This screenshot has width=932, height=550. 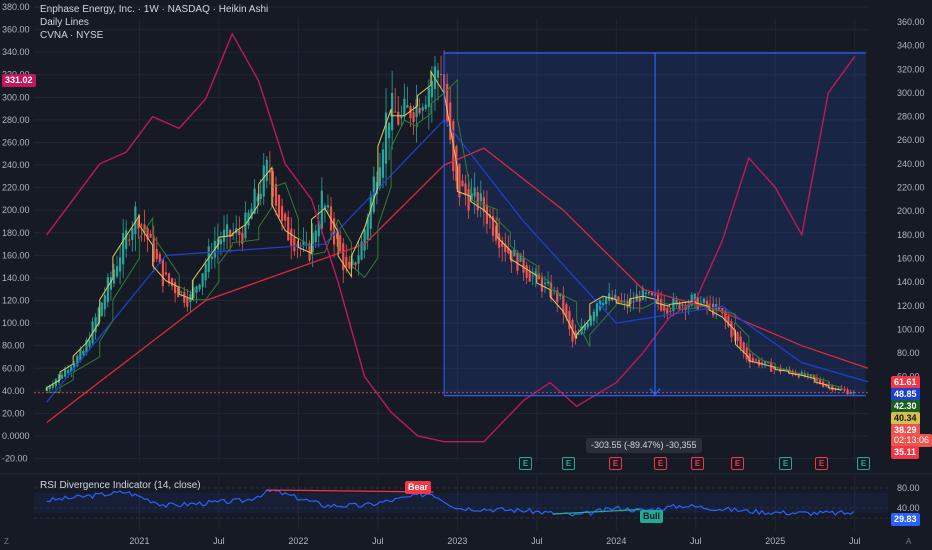 I want to click on right-axis-tick: 100.00, so click(x=911, y=329).